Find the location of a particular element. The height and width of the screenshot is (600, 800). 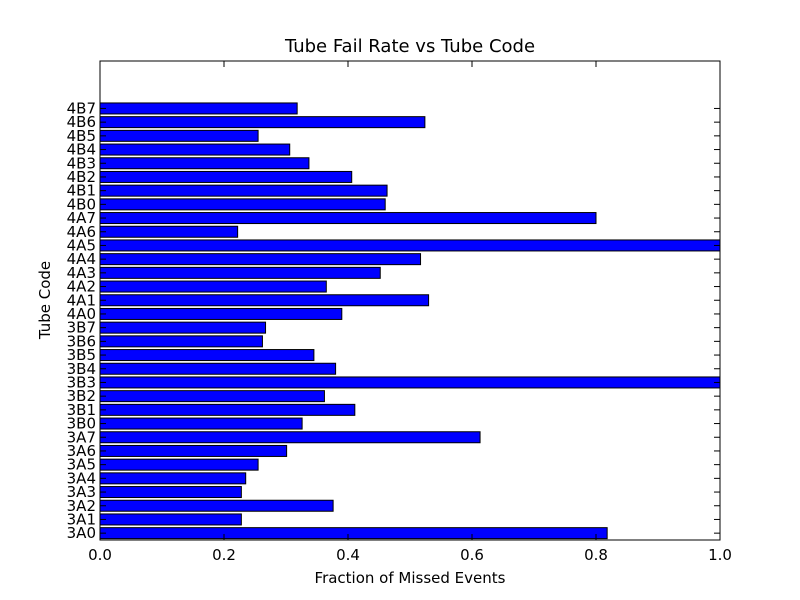

y-tick-label-3B6: 3B6 is located at coordinates (81, 341).